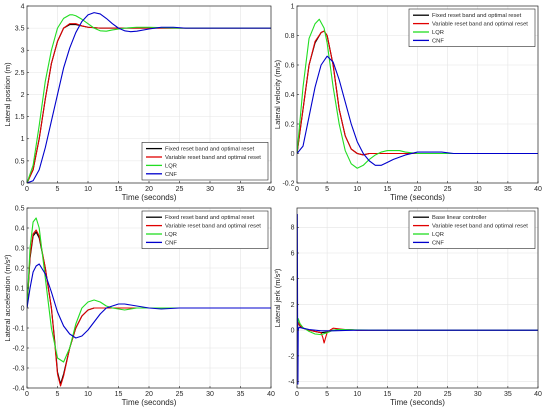  Describe the element at coordinates (20, 117) in the screenshot. I see `y-tick-label: 1.5` at that location.